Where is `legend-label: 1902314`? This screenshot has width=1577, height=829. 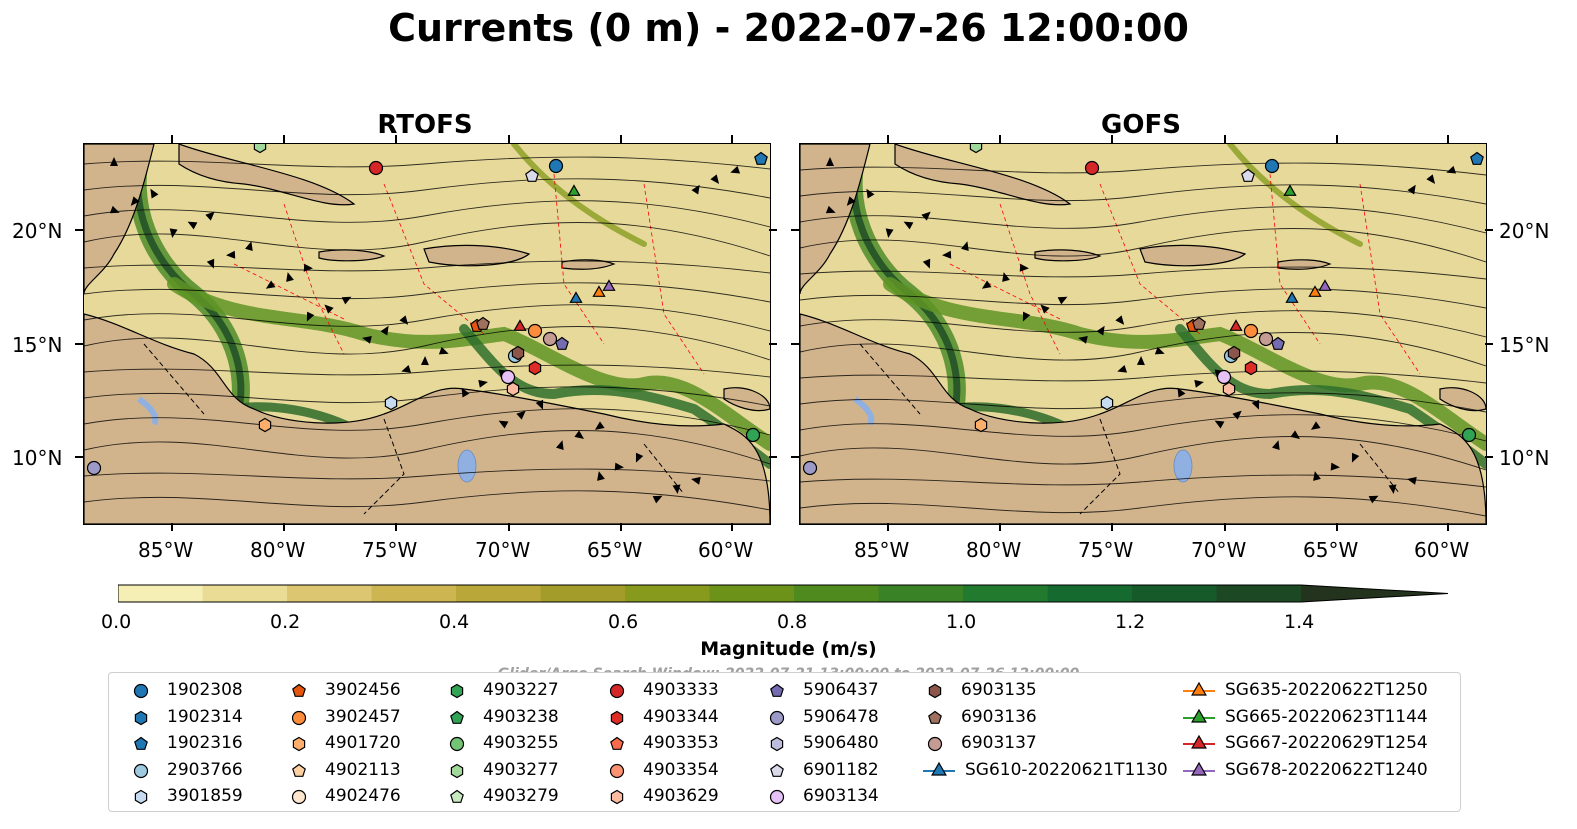
legend-label: 1902314 is located at coordinates (205, 716).